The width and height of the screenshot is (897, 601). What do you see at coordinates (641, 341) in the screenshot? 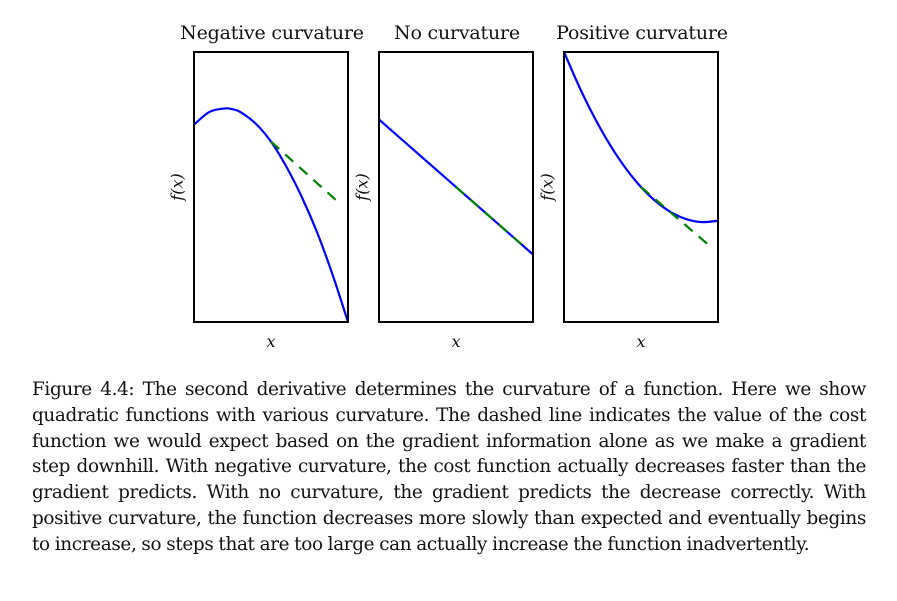
I see `xlabel-positive: x` at bounding box center [641, 341].